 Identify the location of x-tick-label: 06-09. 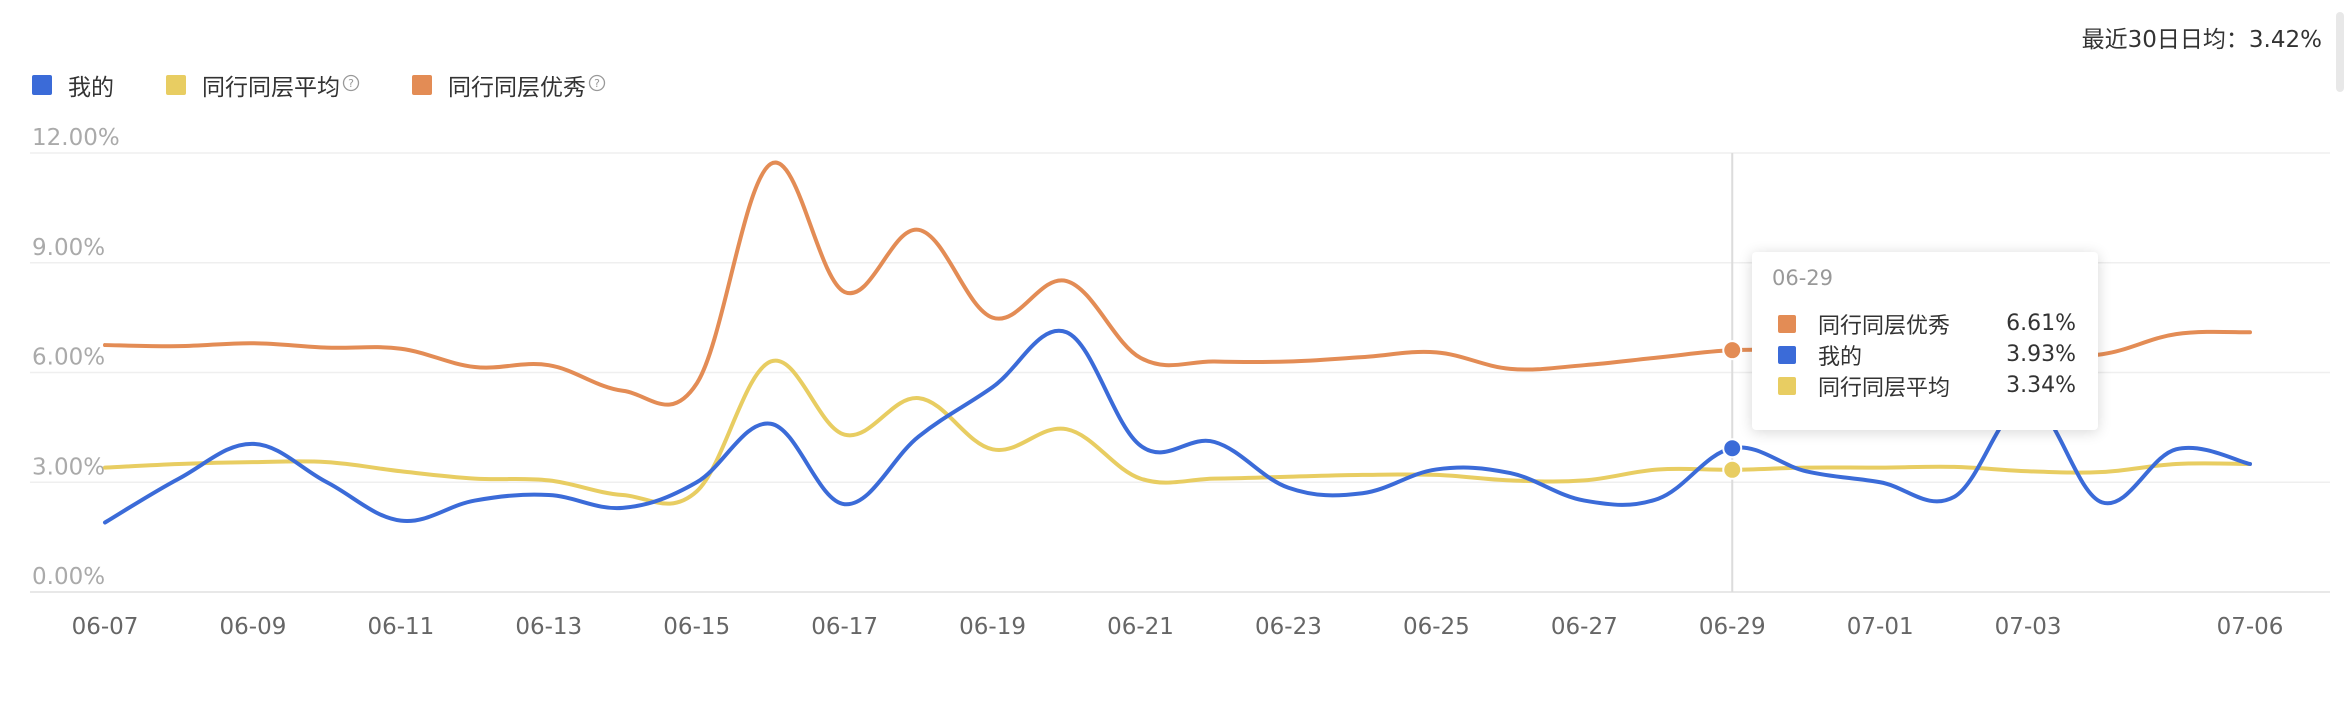
(253, 627).